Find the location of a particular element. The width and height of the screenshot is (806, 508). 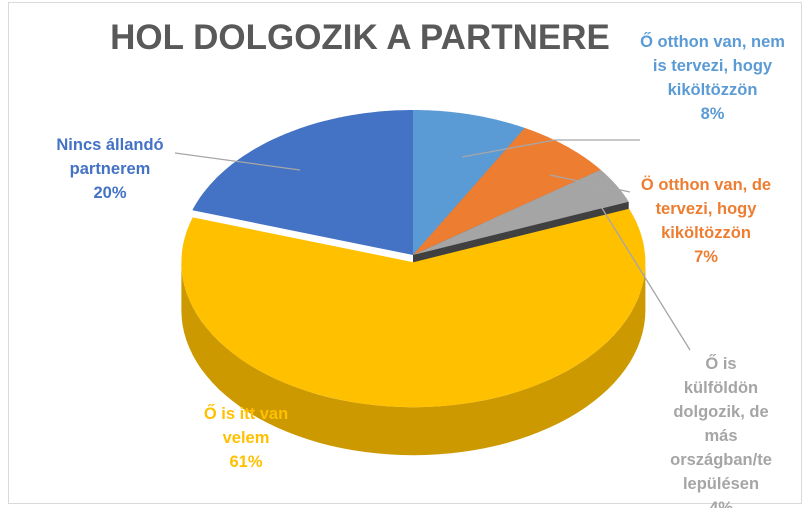

slice-label: Ő is itt van velem 61% is located at coordinates (246, 438).